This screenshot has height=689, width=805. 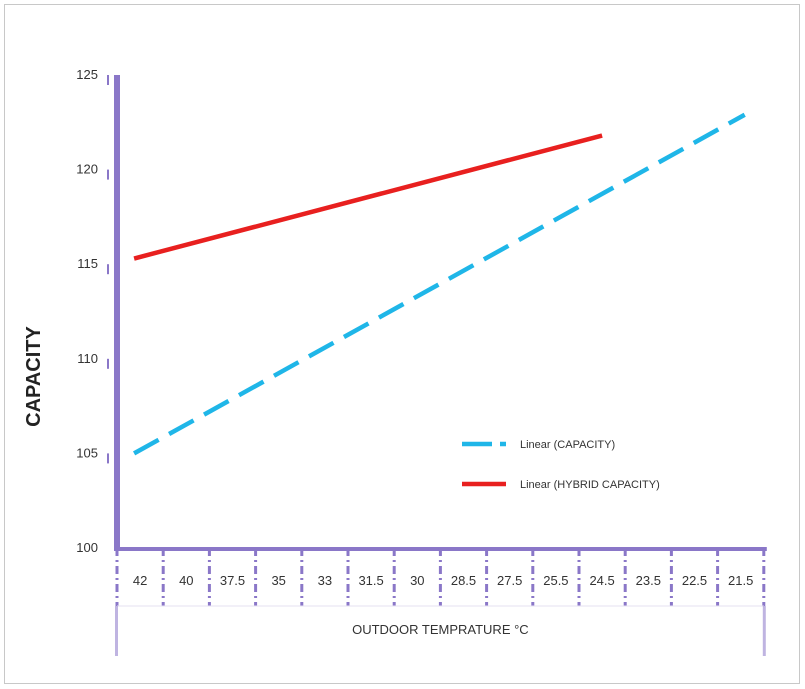 What do you see at coordinates (87, 358) in the screenshot?
I see `y-tick-label: 110` at bounding box center [87, 358].